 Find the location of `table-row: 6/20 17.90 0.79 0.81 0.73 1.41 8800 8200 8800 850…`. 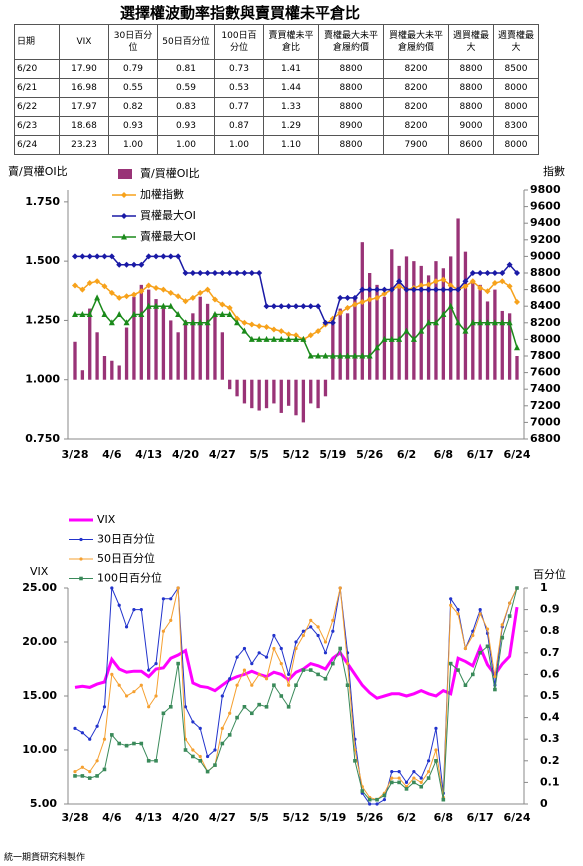

table-row: 6/20 17.90 0.79 0.81 0.73 1.41 8800 8200 8800 850… is located at coordinates (276, 69).